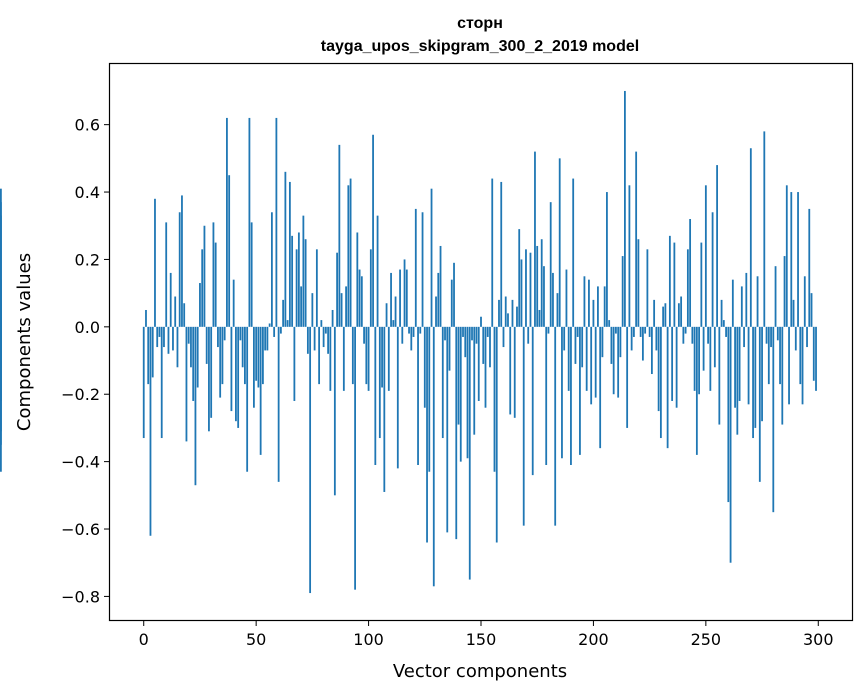 This screenshot has width=867, height=696. I want to click on y-tick-label: −0.2, so click(80, 394).